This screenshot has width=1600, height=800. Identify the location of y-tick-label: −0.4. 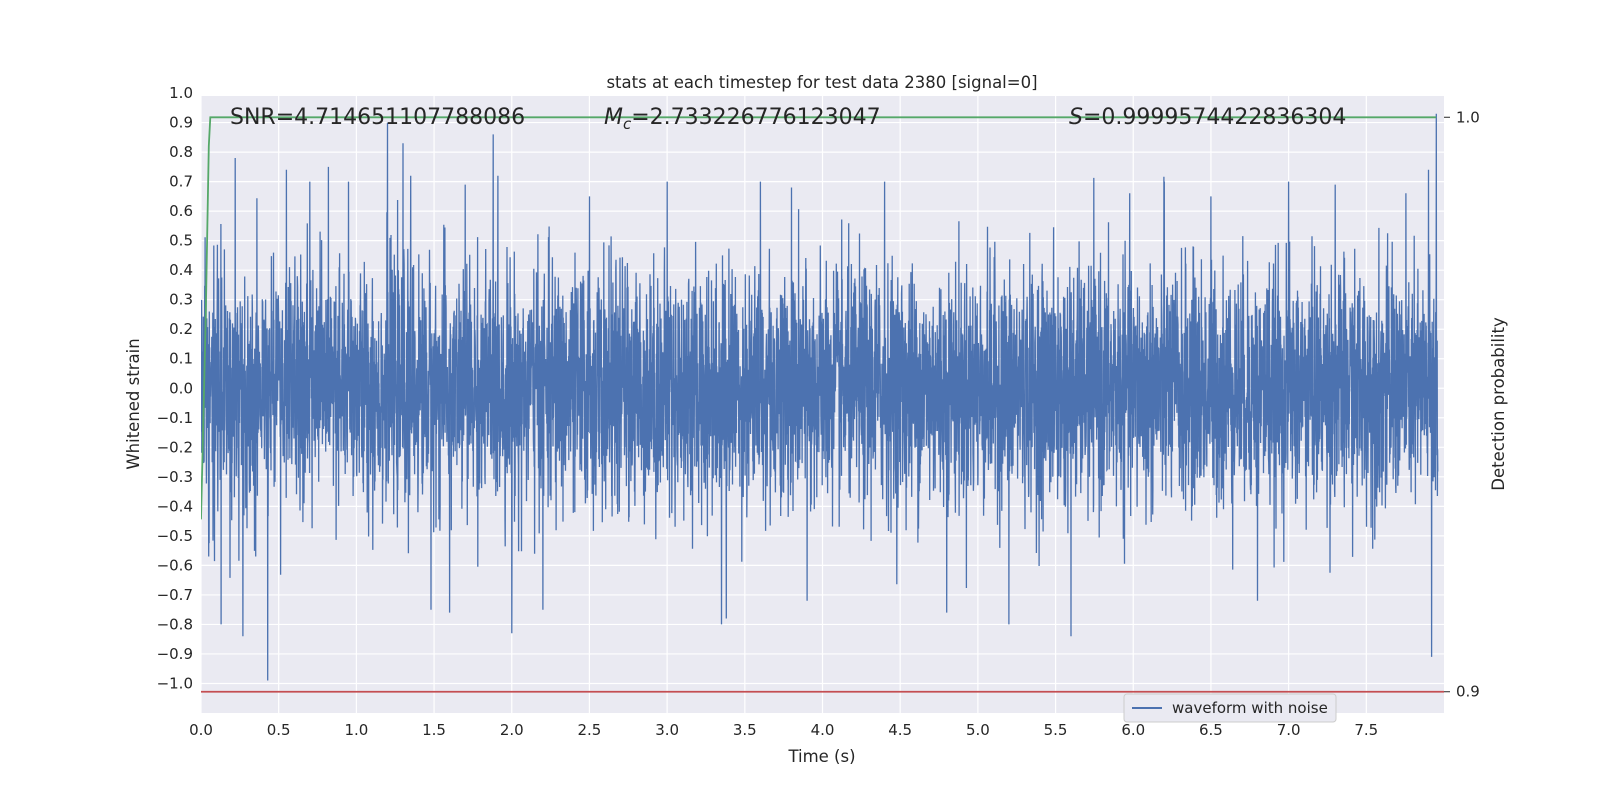
(175, 506).